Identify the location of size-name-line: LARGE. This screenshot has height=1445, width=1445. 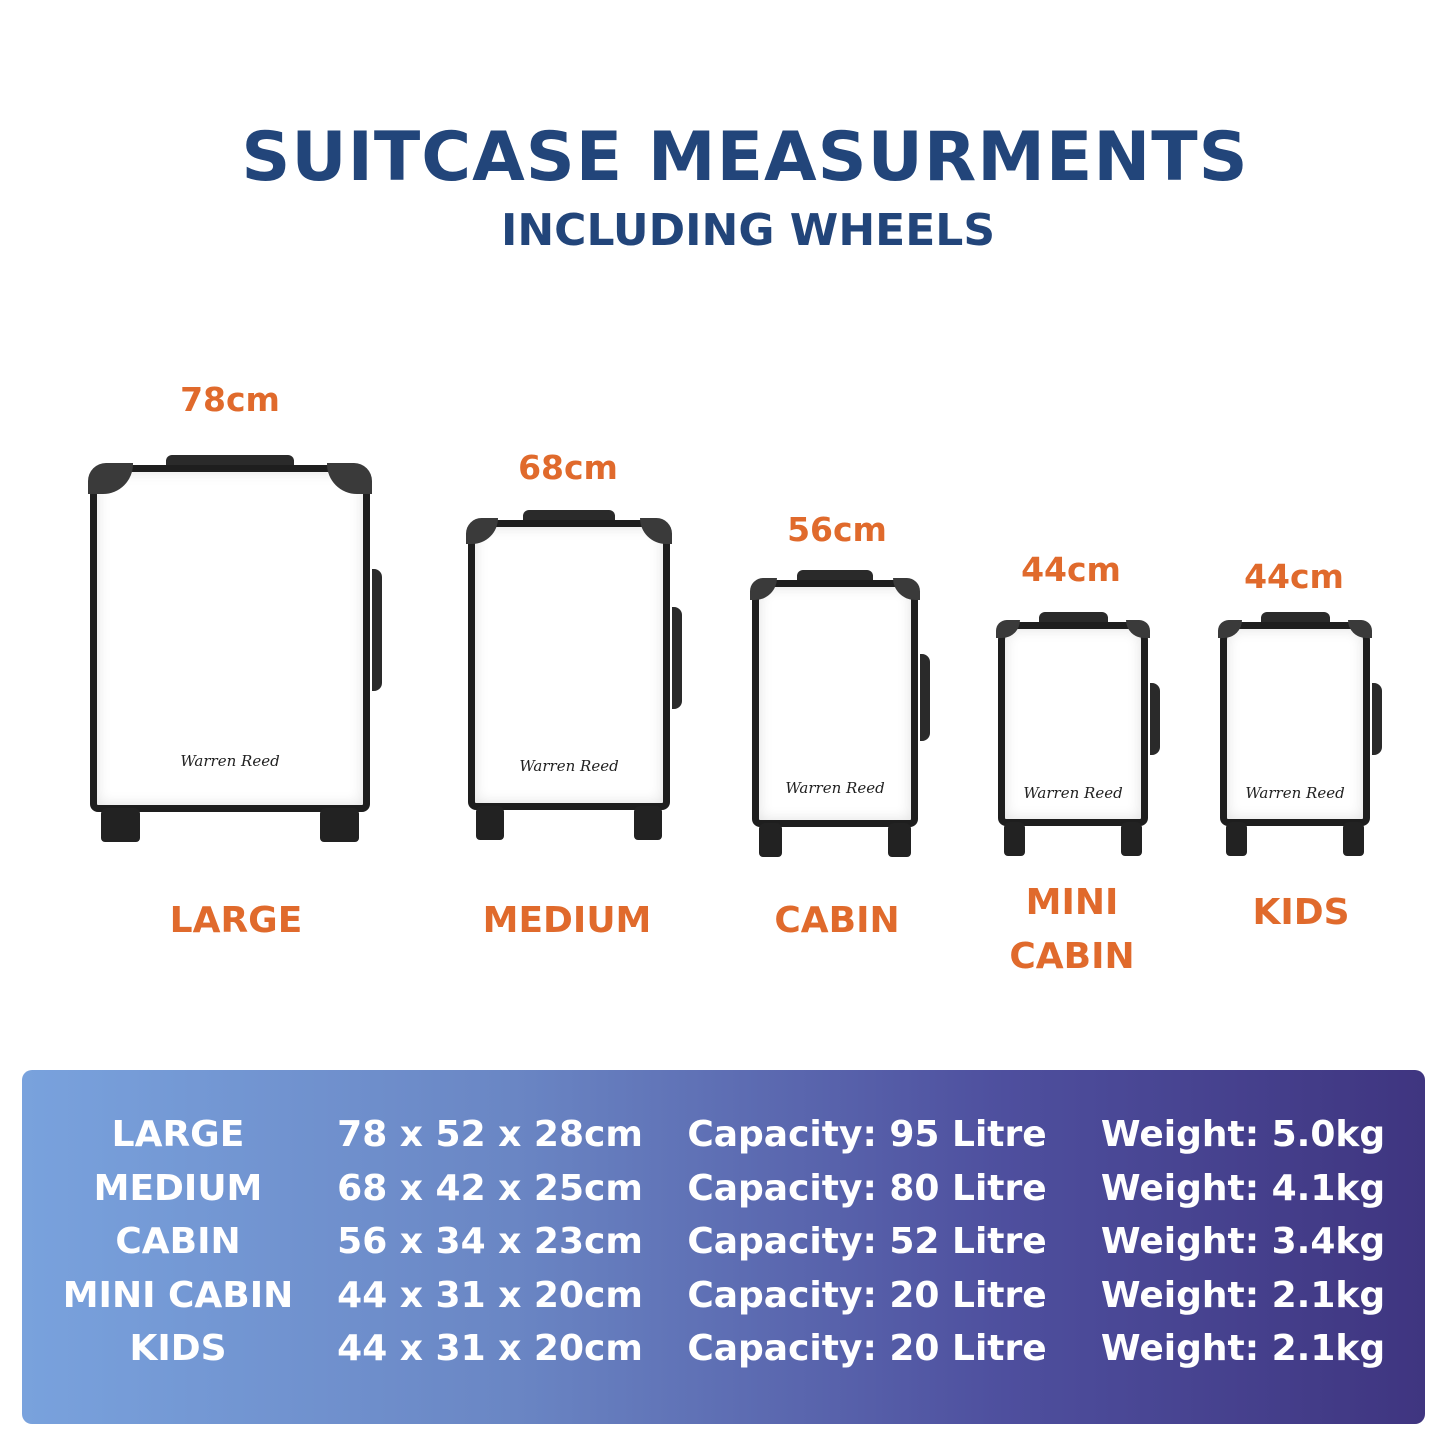
(236, 920).